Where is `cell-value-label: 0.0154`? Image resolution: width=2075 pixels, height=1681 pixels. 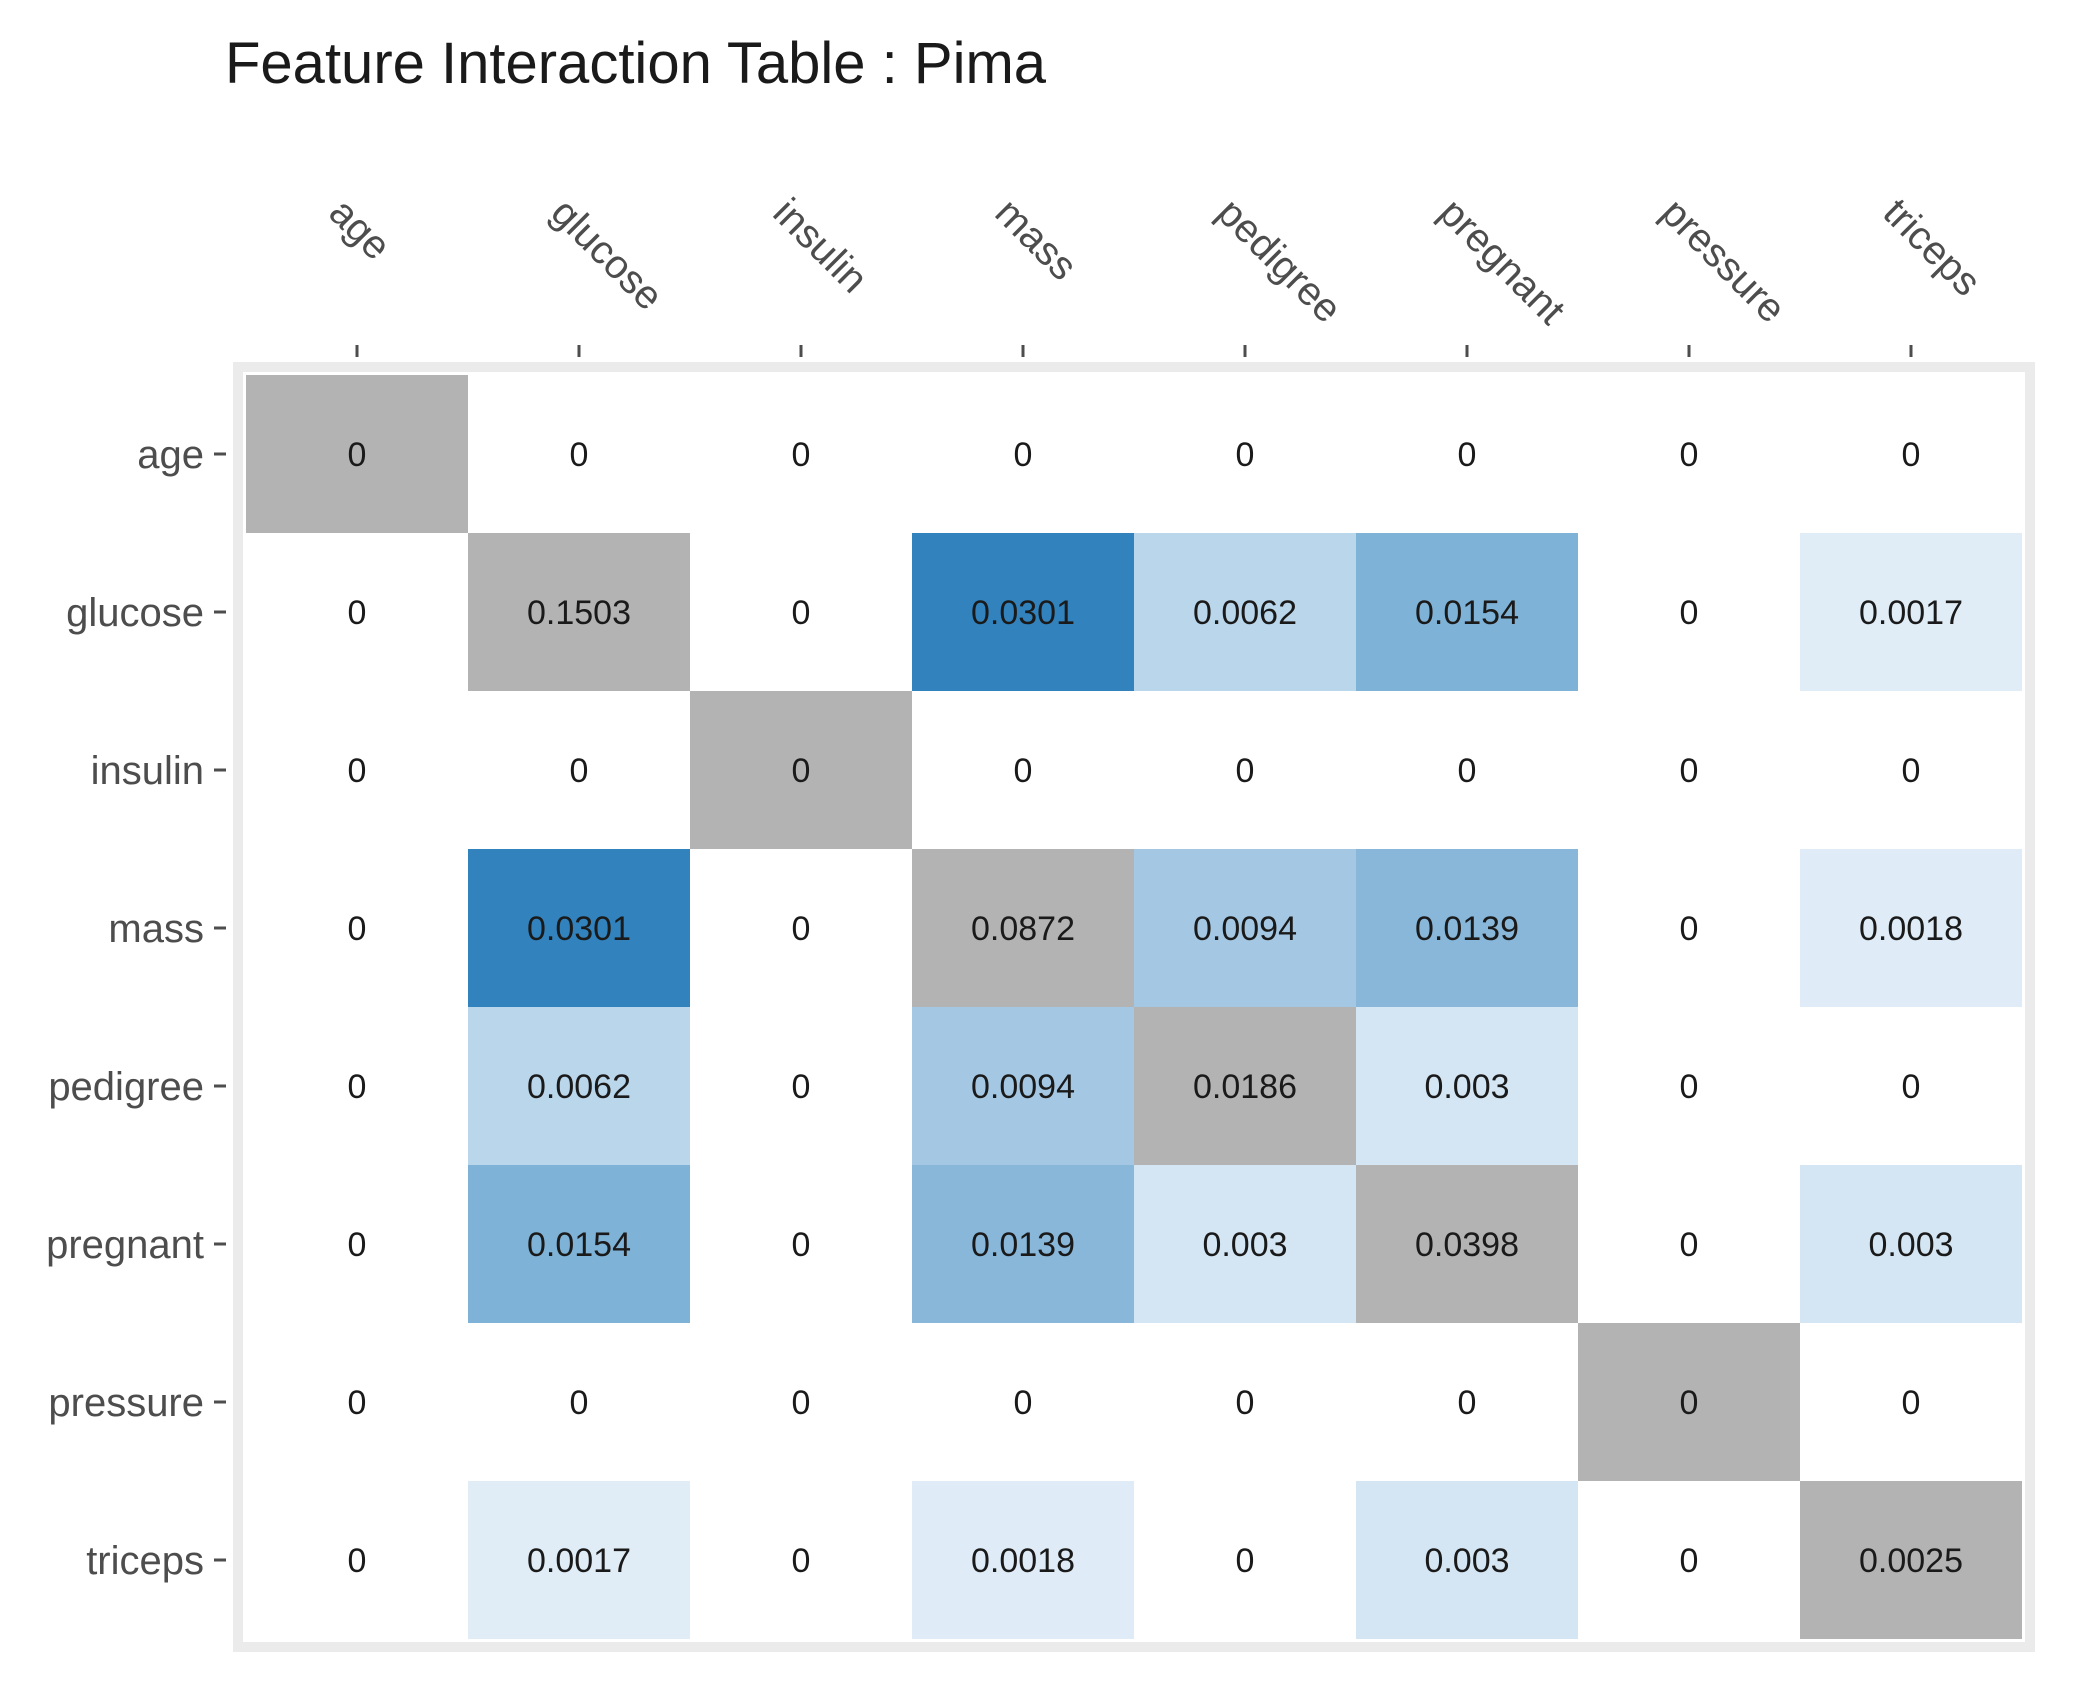
cell-value-label: 0.0154 is located at coordinates (579, 1245).